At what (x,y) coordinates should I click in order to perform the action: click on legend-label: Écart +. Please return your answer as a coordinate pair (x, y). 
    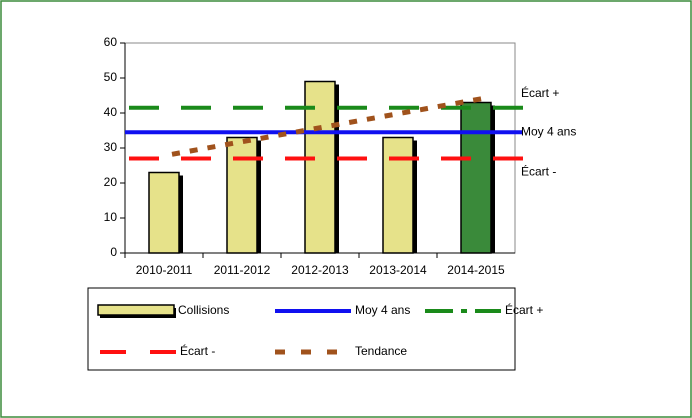
    Looking at the image, I should click on (524, 309).